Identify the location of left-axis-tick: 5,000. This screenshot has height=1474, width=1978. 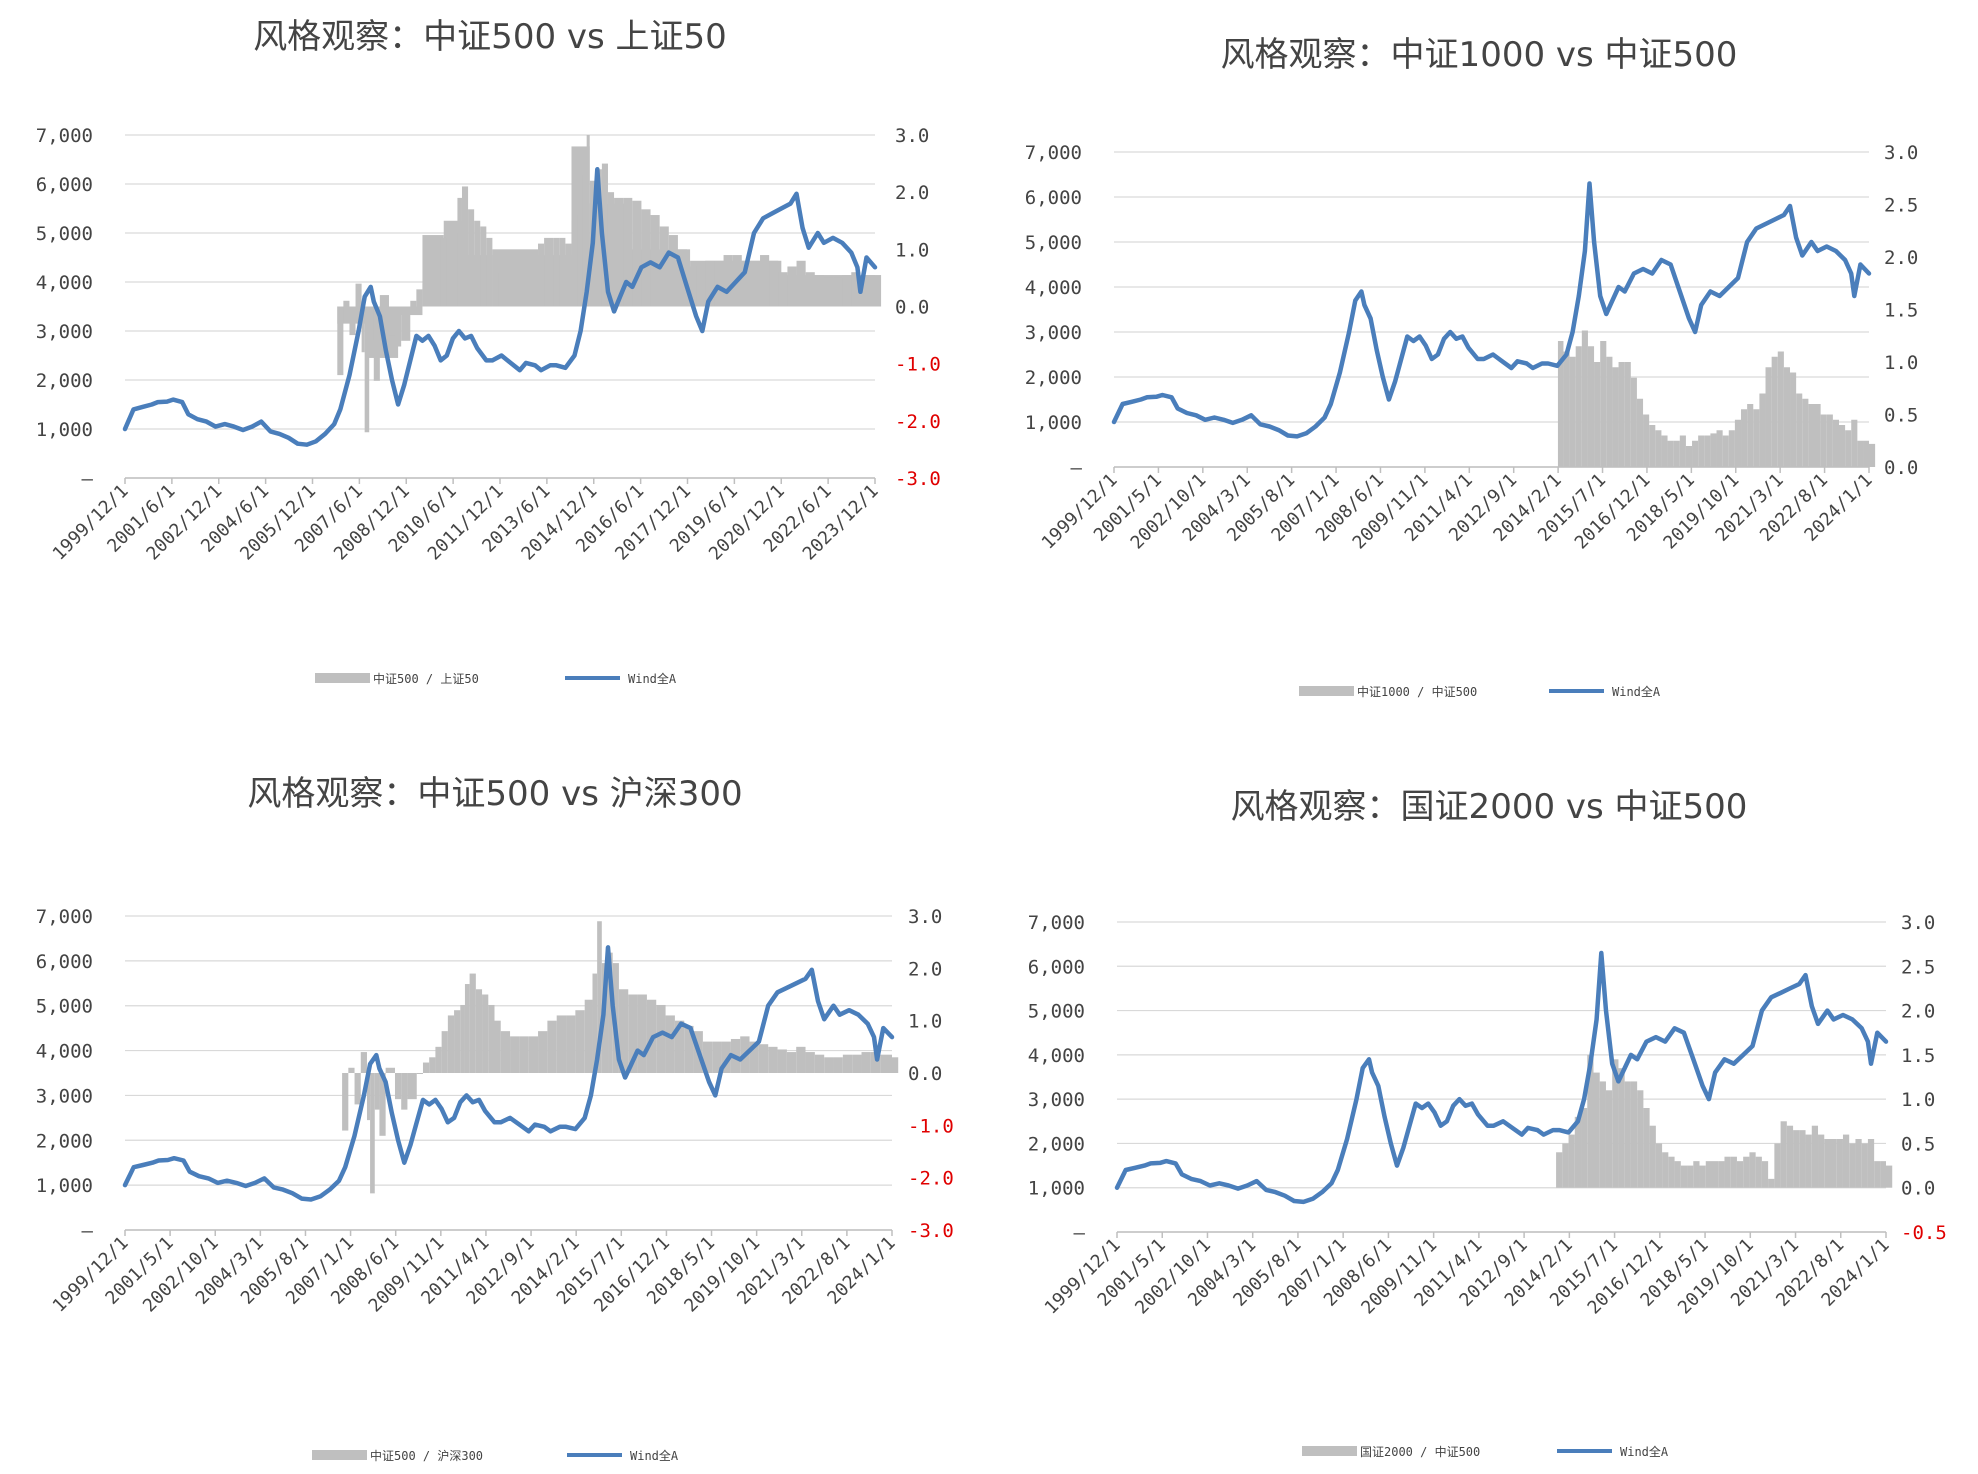
(1053, 243).